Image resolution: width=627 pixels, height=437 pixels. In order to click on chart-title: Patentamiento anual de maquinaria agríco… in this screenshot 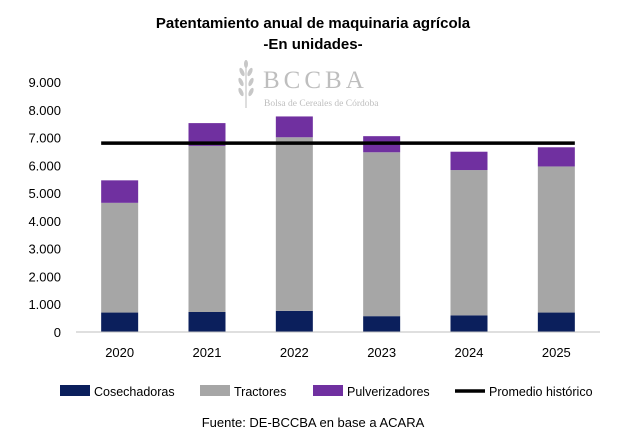, I will do `click(313, 23)`.